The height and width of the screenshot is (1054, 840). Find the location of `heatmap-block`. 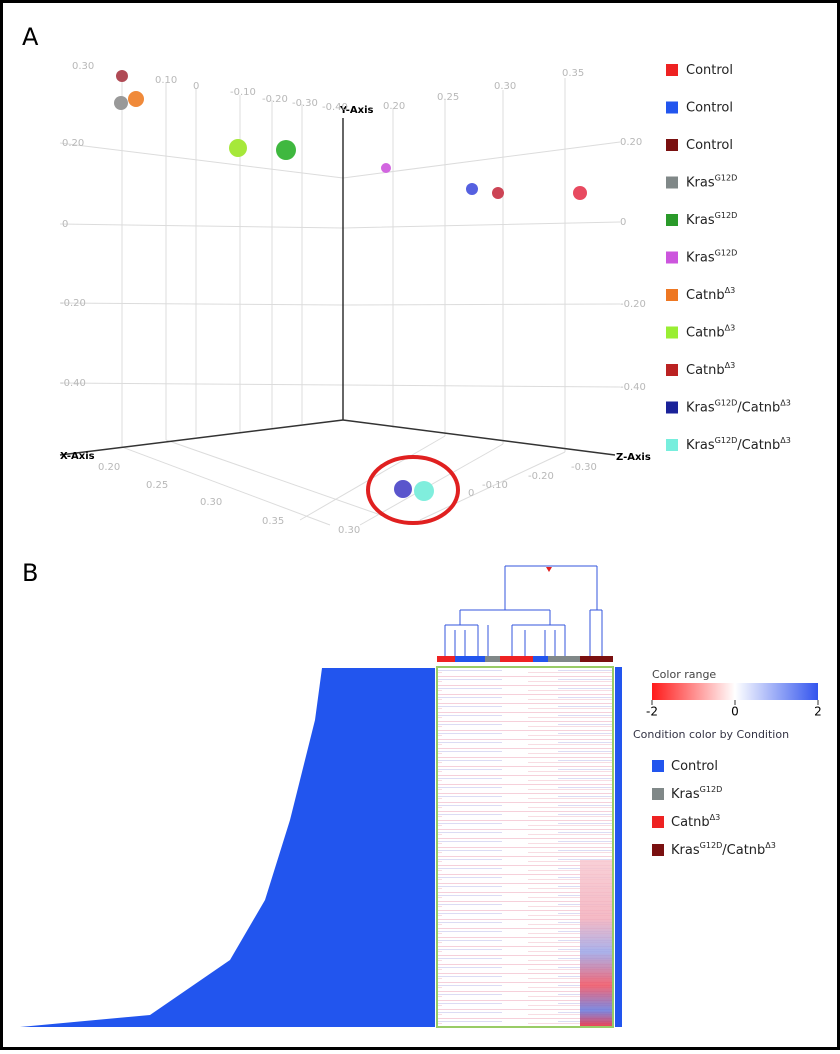

heatmap-block is located at coordinates (596, 943).